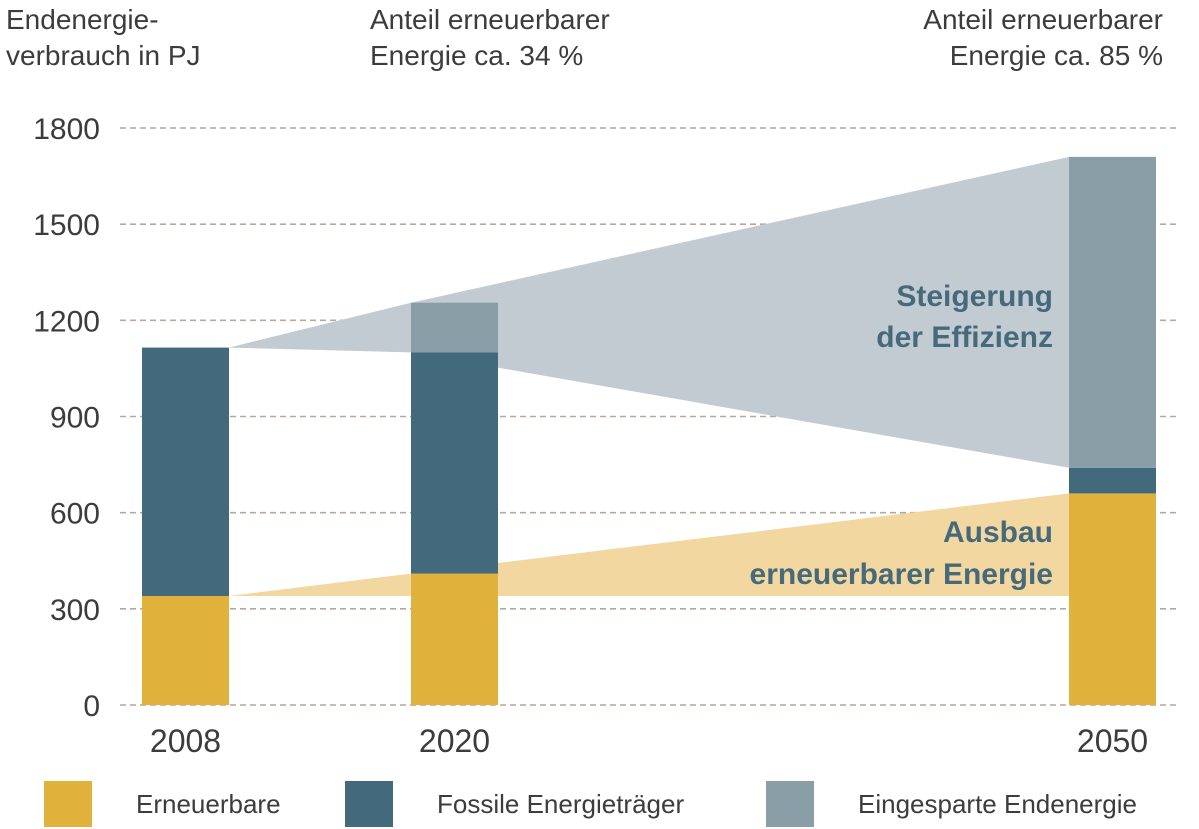 Image resolution: width=1199 pixels, height=829 pixels. Describe the element at coordinates (1043, 38) in the screenshot. I see `annotation-2050: Anteil erneuerbarer Energie ca. 85 %` at that location.